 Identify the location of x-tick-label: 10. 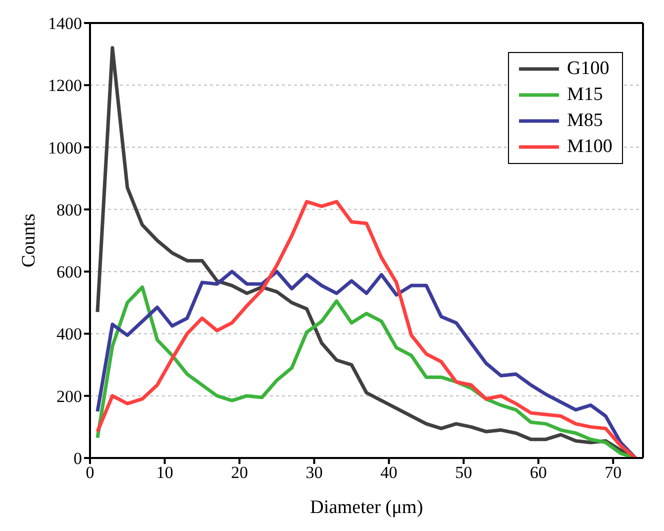
(165, 472).